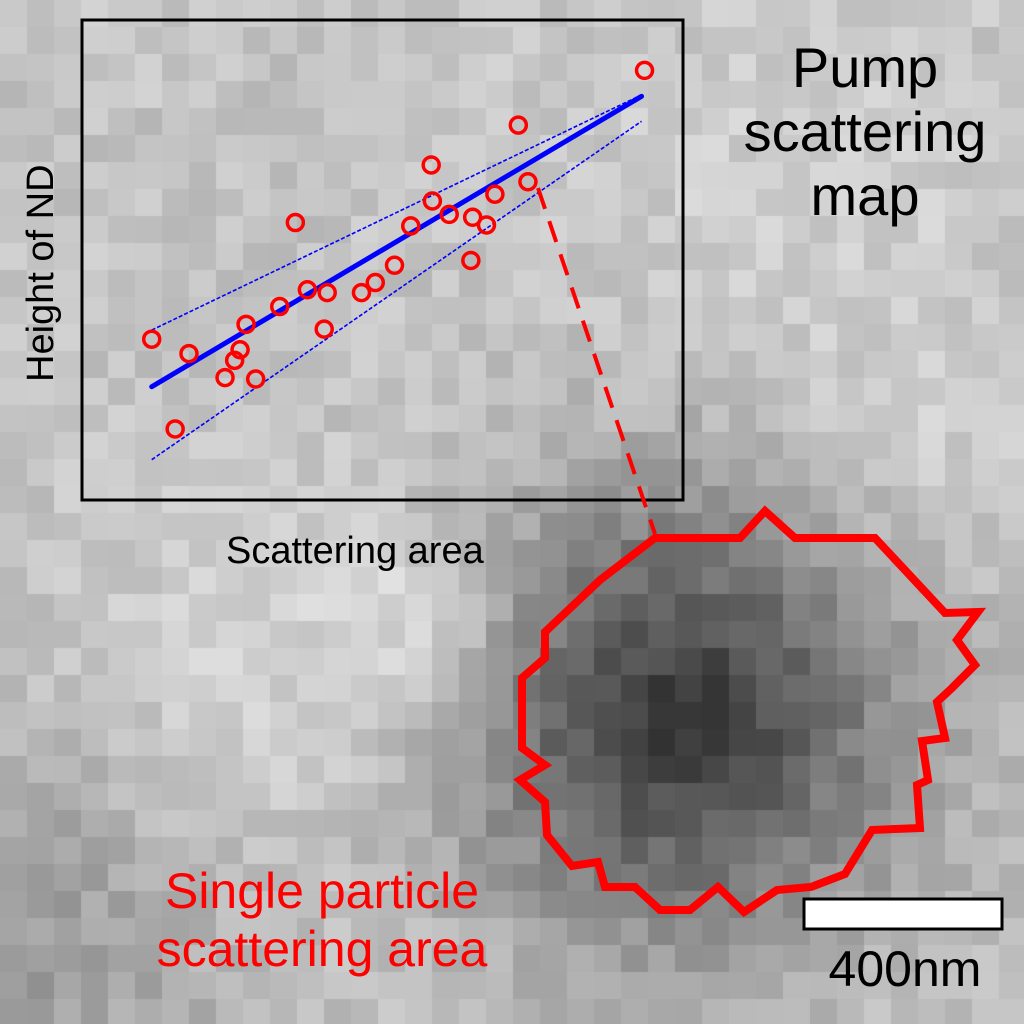  What do you see at coordinates (41, 273) in the screenshot?
I see `y-axis-label: Height of ND` at bounding box center [41, 273].